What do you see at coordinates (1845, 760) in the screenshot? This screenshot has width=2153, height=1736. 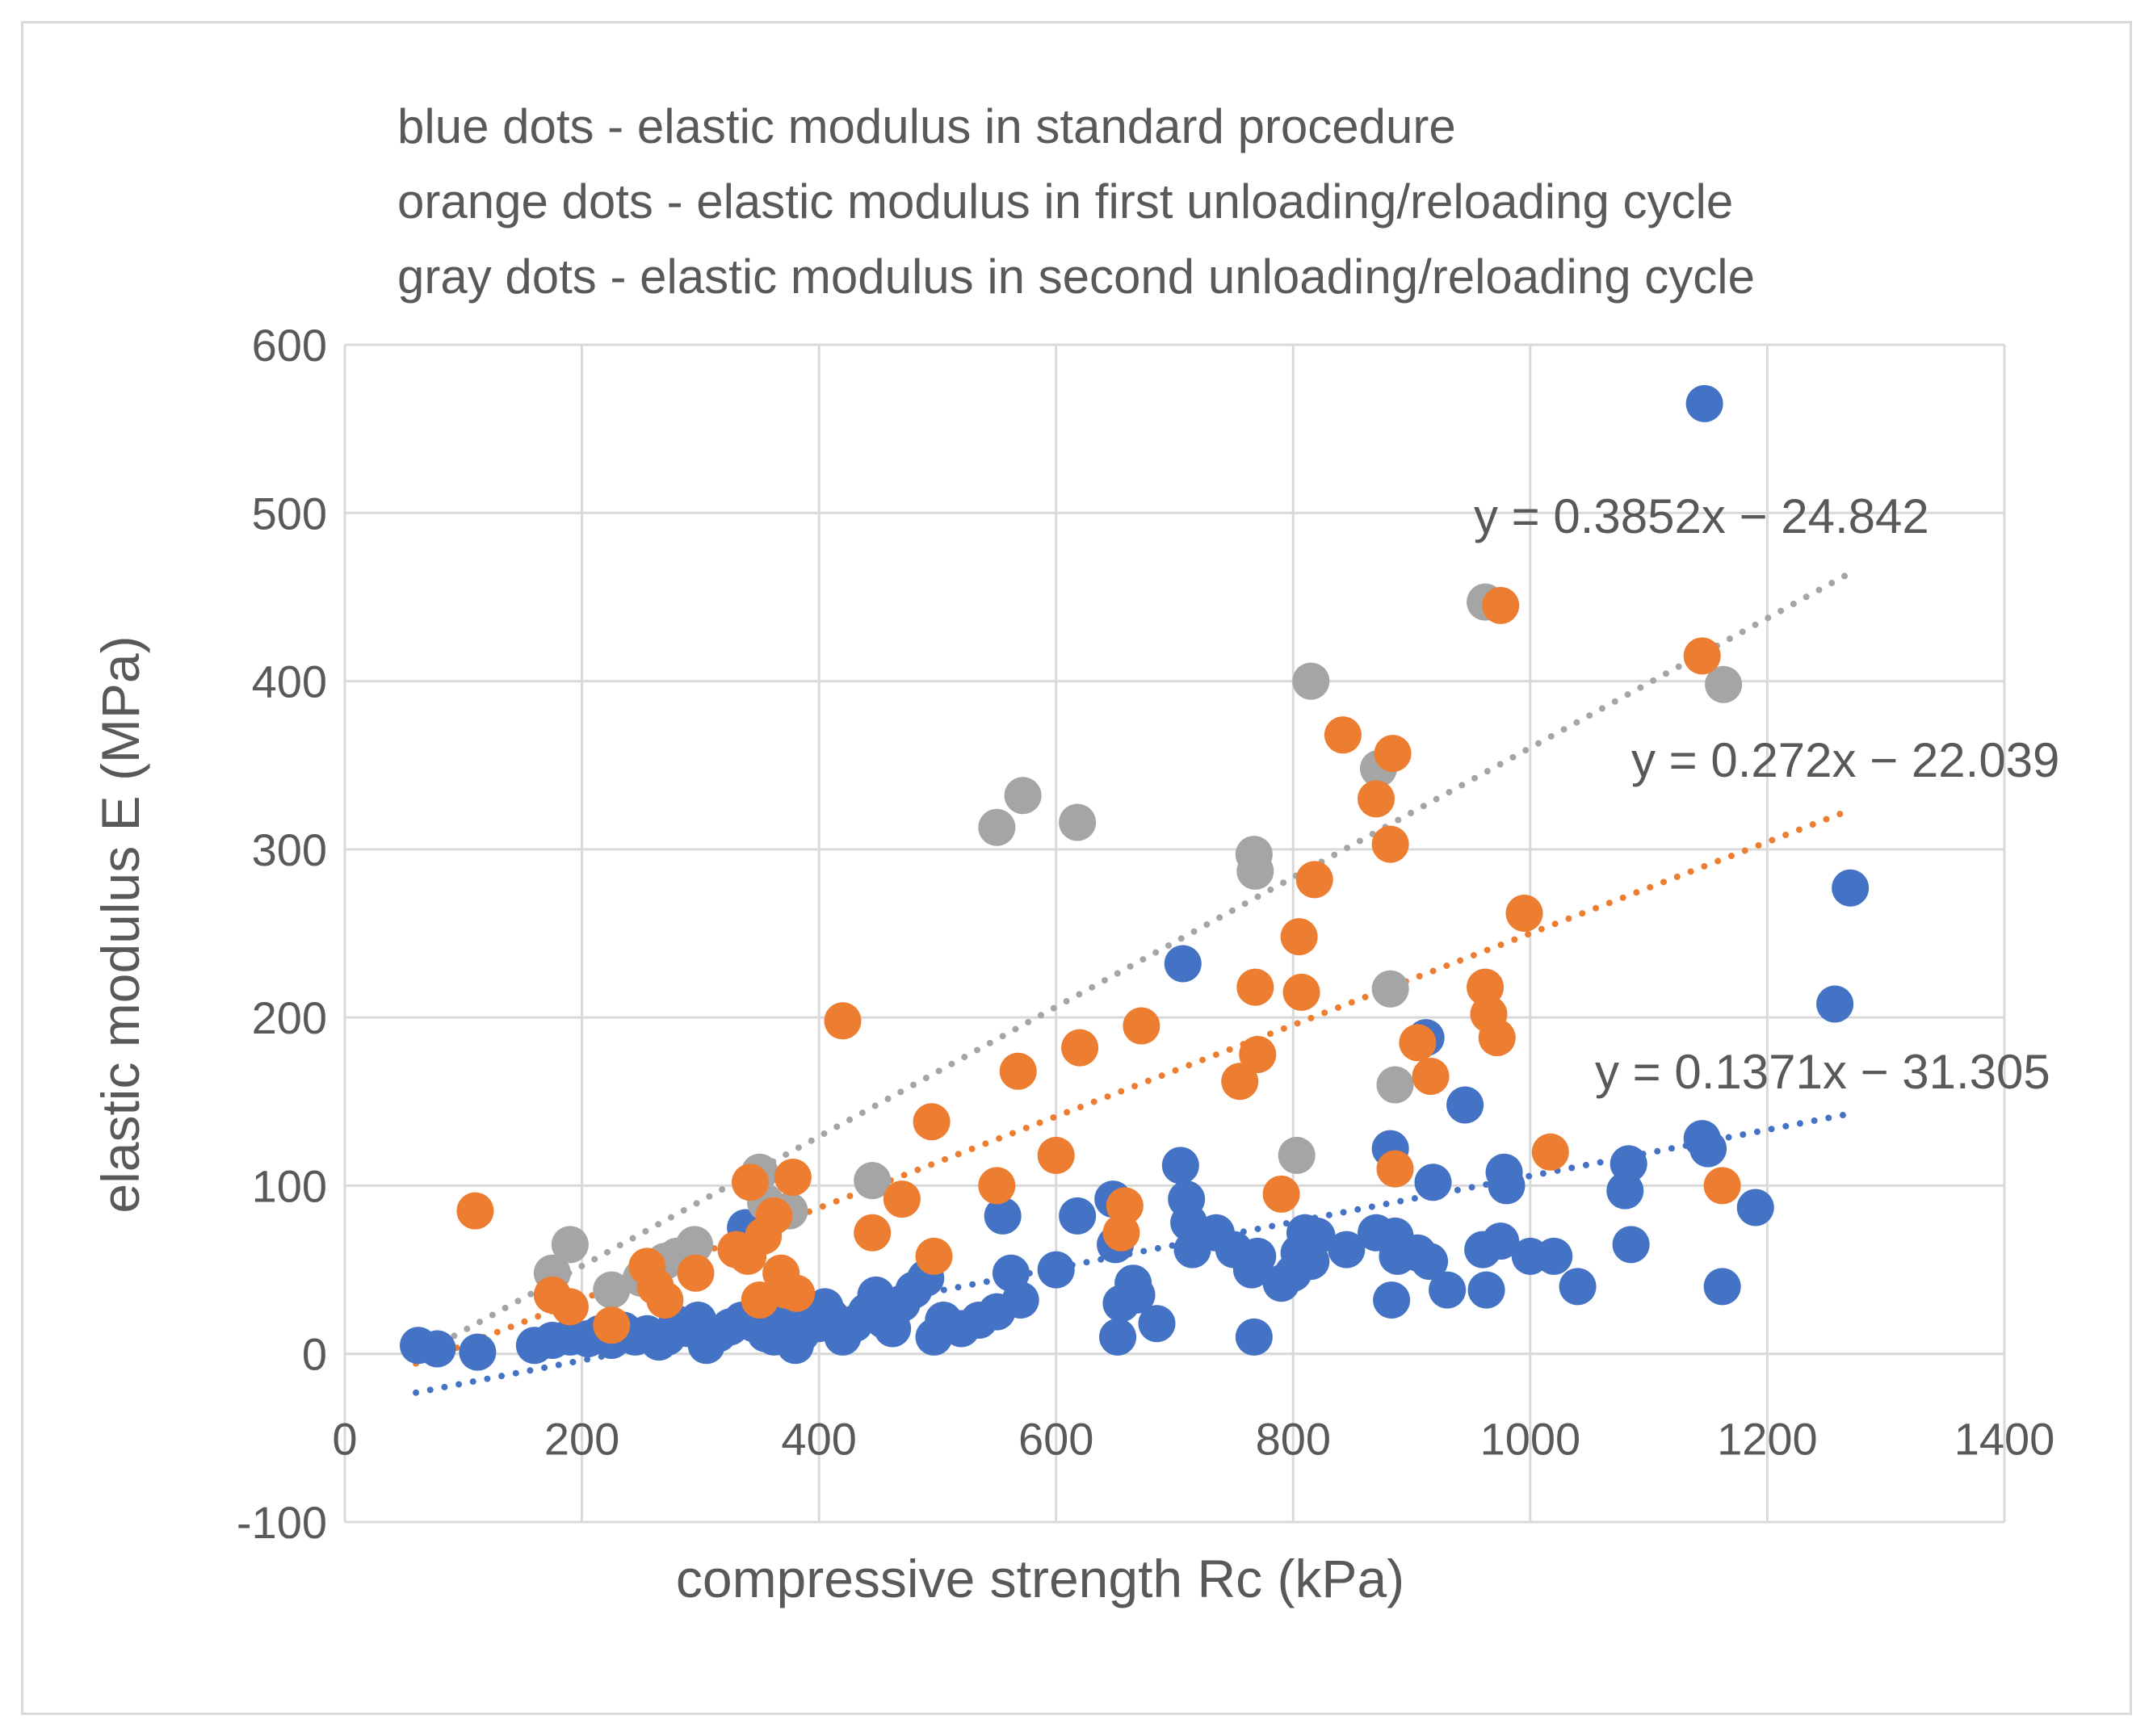 I see `trendline-equation-1: y = 0.272x − 22.039` at bounding box center [1845, 760].